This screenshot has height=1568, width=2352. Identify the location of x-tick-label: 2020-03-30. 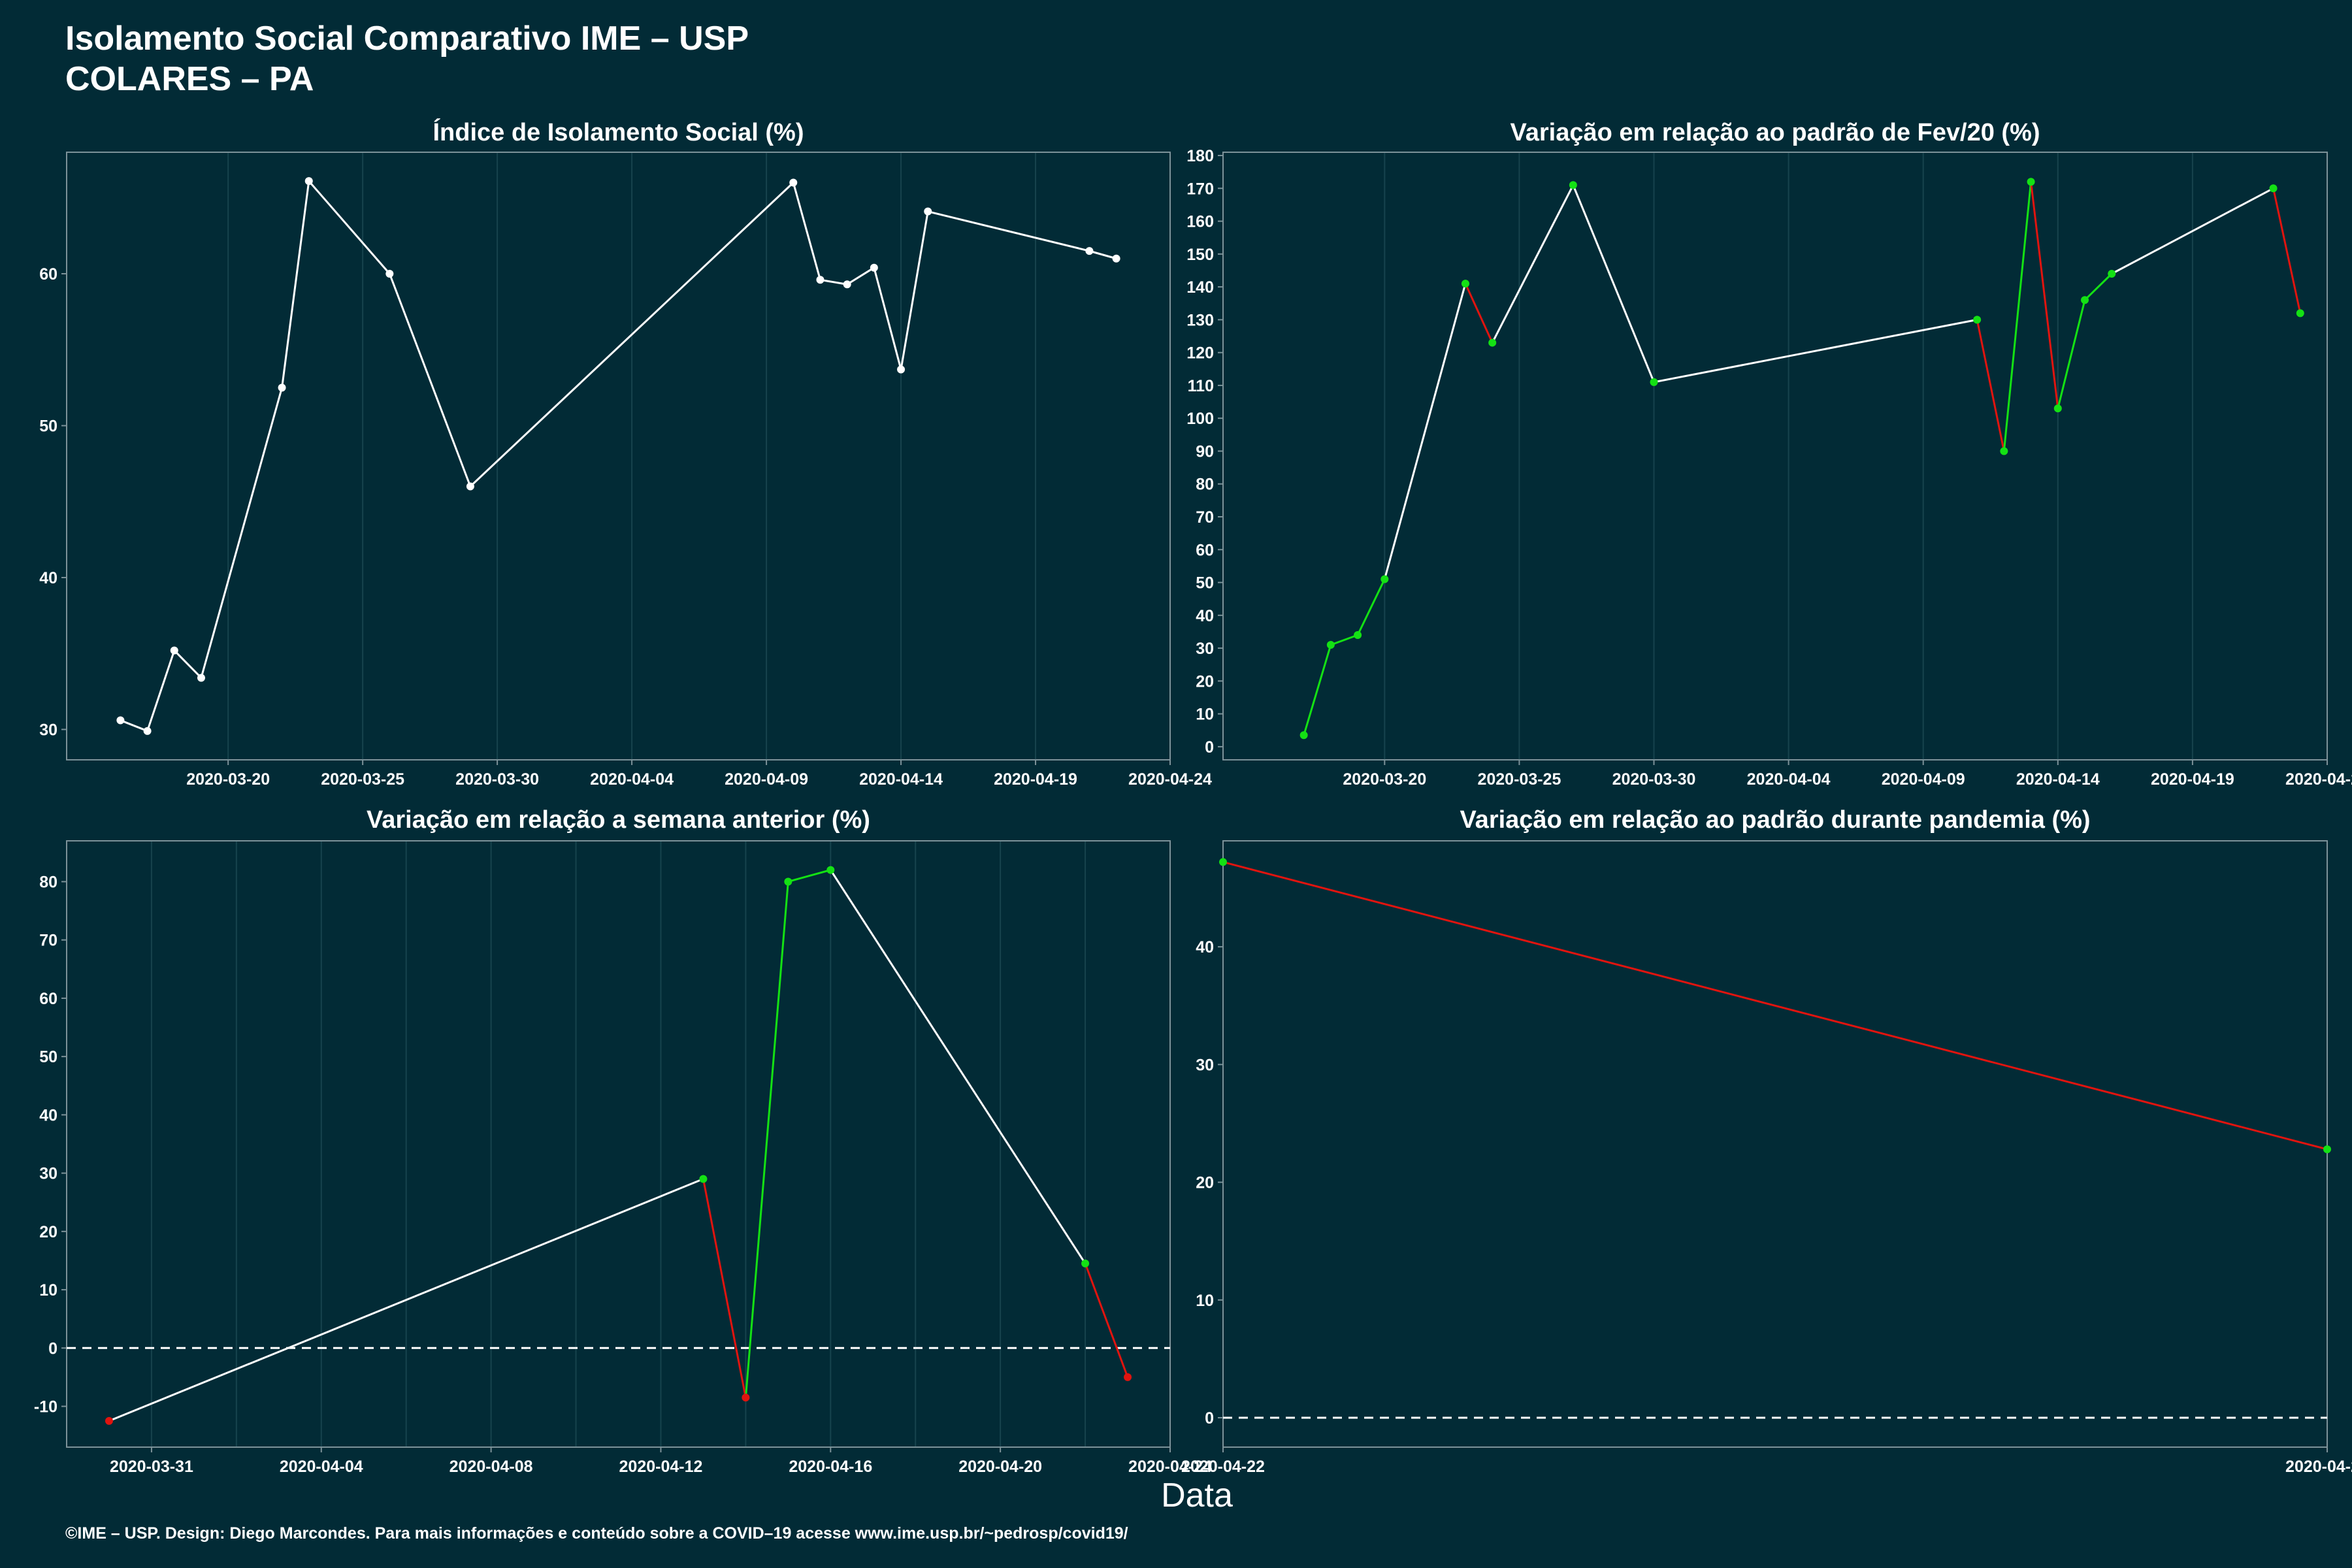
(1654, 779).